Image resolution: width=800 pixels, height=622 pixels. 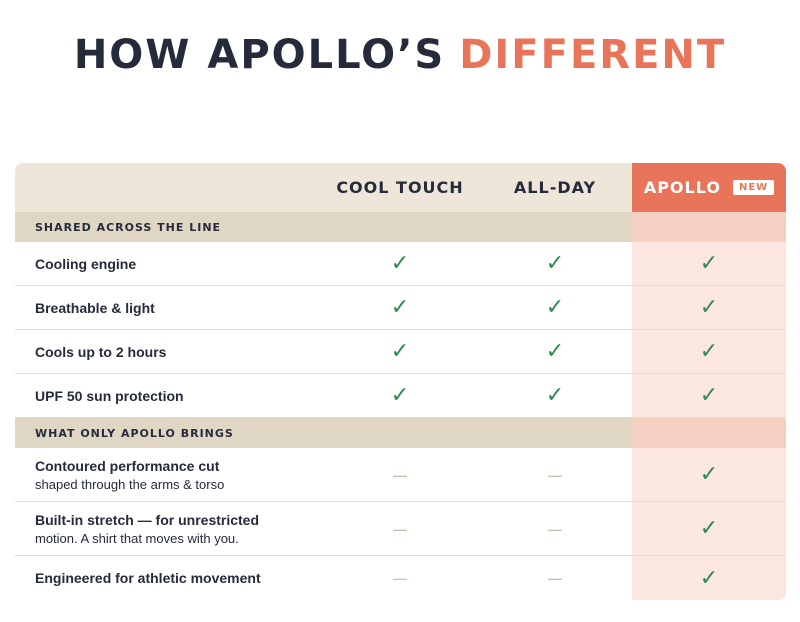 What do you see at coordinates (555, 187) in the screenshot?
I see `column-header: ALL-DAY` at bounding box center [555, 187].